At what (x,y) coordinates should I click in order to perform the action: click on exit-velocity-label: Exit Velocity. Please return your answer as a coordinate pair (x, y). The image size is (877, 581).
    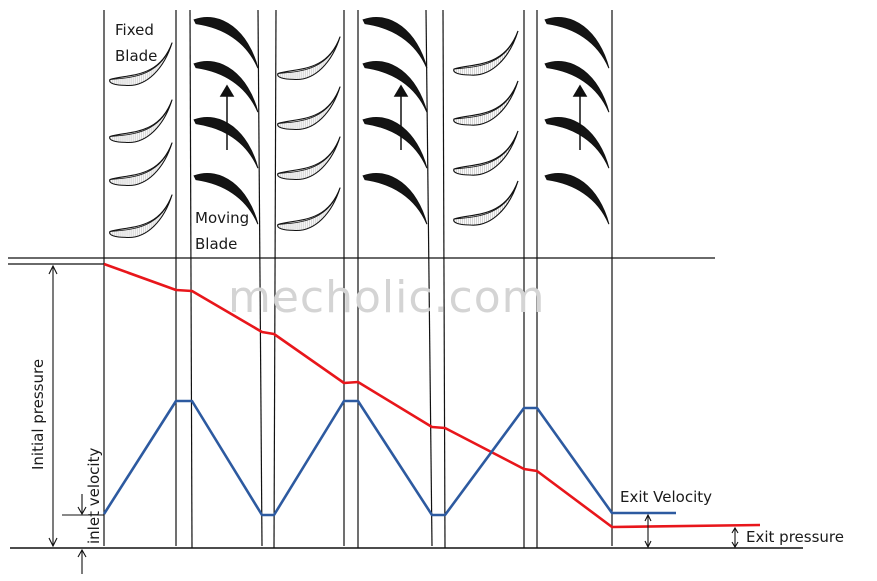
    Looking at the image, I should click on (666, 497).